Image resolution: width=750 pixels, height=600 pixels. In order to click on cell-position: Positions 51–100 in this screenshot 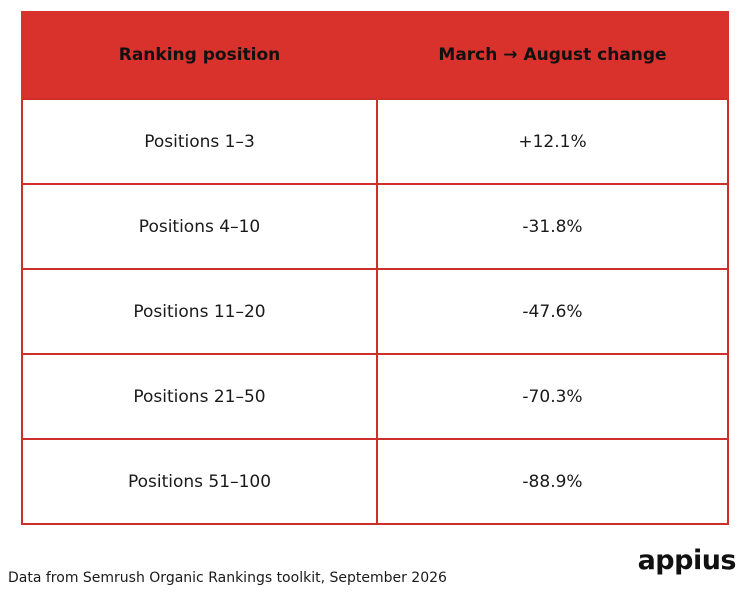, I will do `click(199, 481)`.